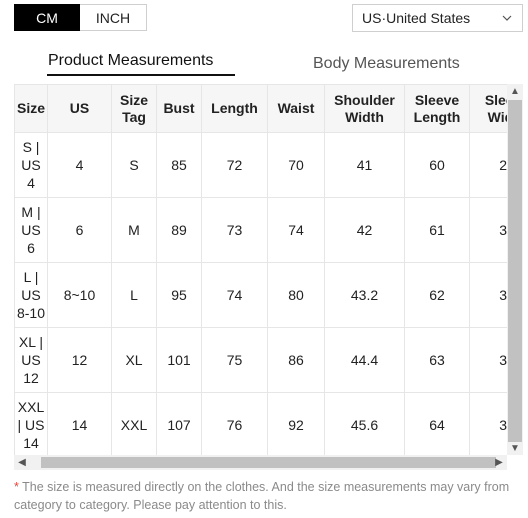 The height and width of the screenshot is (518, 528). I want to click on table-cell: S | US 4, so click(31, 165).